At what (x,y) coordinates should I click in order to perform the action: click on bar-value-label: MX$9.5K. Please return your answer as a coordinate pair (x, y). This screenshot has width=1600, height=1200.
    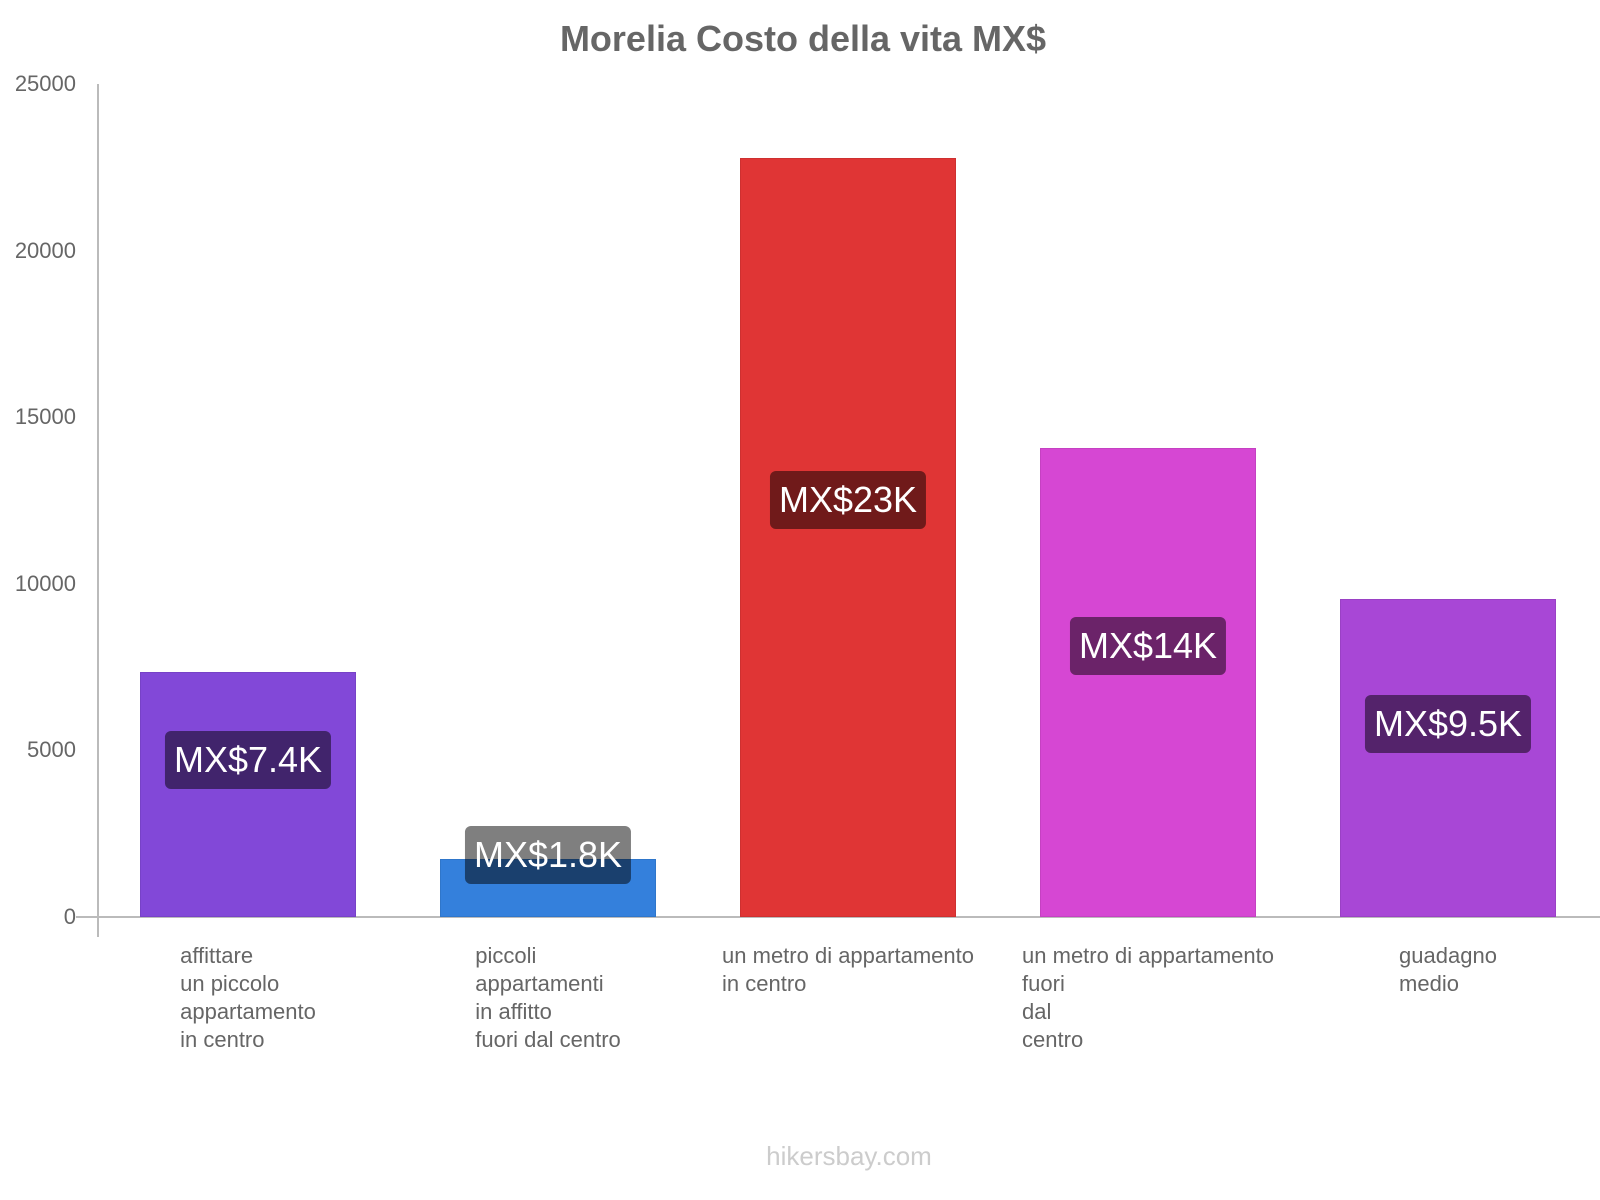
    Looking at the image, I should click on (1448, 724).